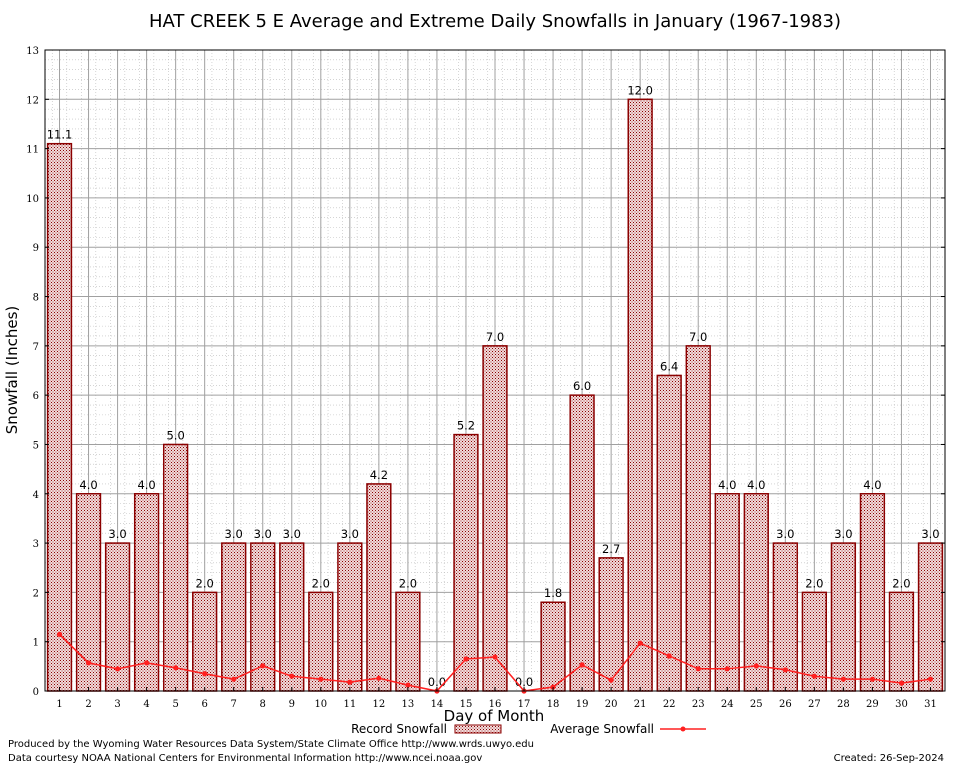  Describe the element at coordinates (437, 682) in the screenshot. I see `bar-label-day-14: 0.0` at that location.